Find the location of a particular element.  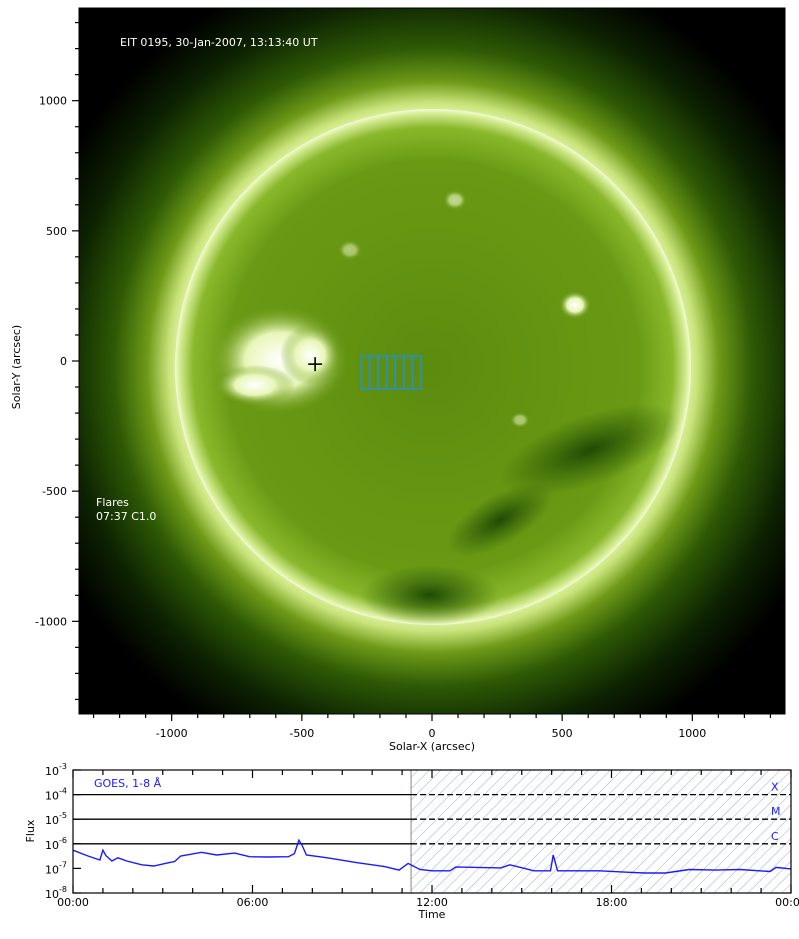

x-tick-label: 12:00 is located at coordinates (432, 902).